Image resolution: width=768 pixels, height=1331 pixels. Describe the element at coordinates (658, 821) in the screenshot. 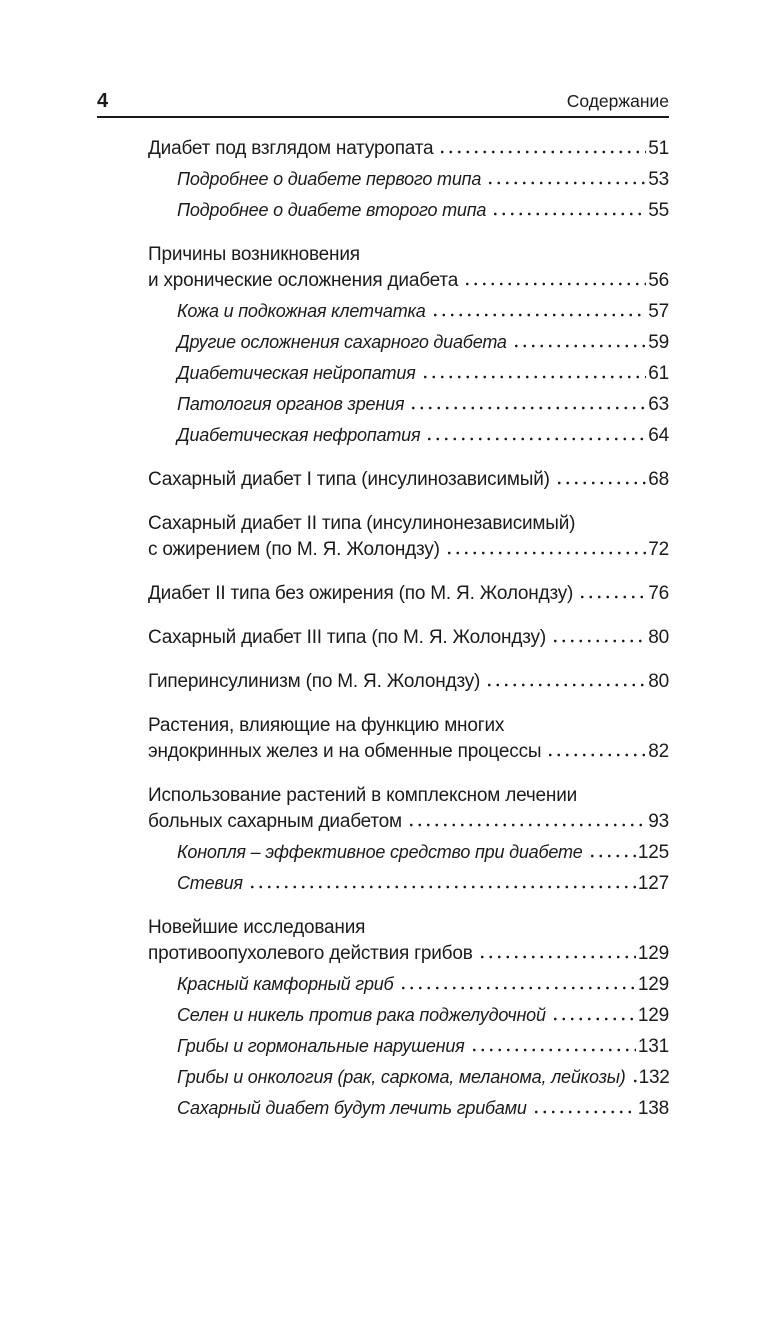

I see `toc-page-ref: 93` at that location.